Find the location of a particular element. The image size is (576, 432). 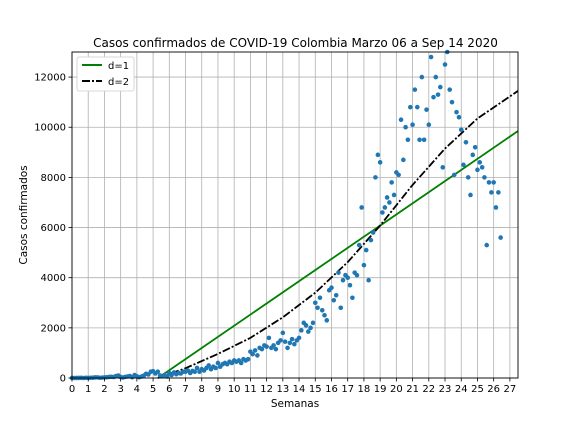

x-tick-label: 15 is located at coordinates (315, 389).